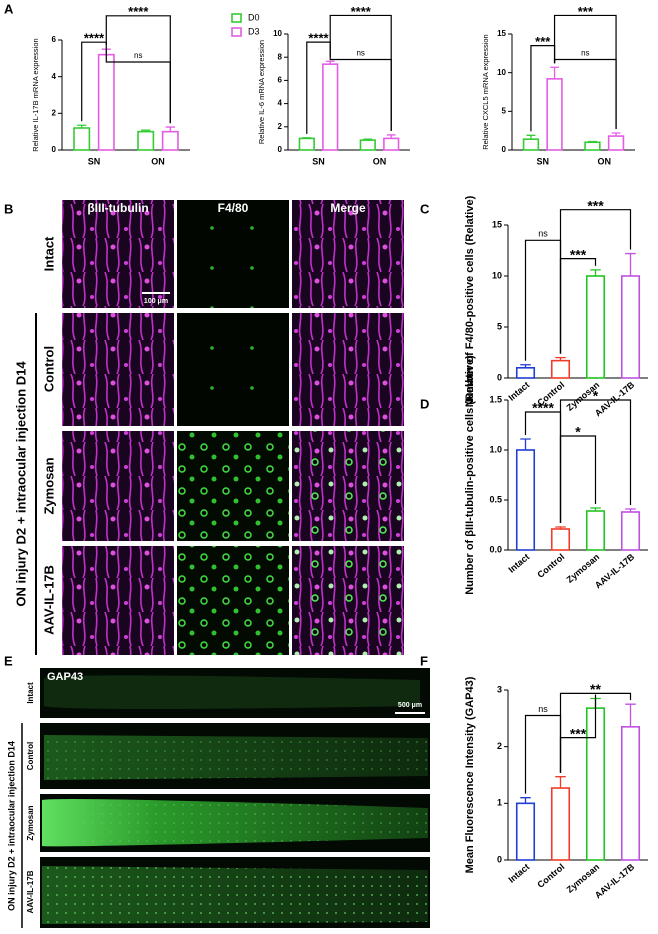 This screenshot has height=934, width=658. What do you see at coordinates (232, 692) in the screenshot?
I see `nerve` at bounding box center [232, 692].